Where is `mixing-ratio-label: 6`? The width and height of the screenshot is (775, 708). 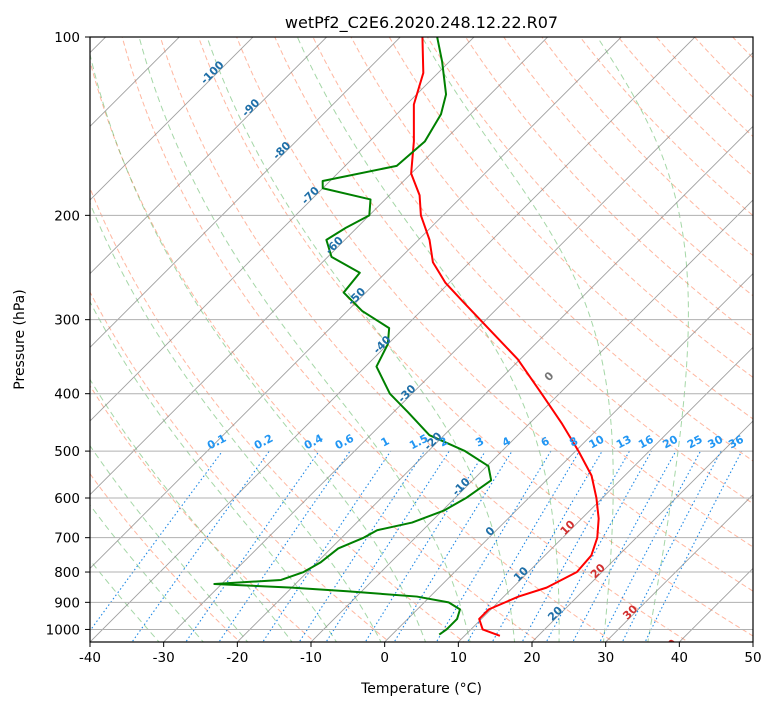
mixing-ratio-label: 6 is located at coordinates (545, 441).